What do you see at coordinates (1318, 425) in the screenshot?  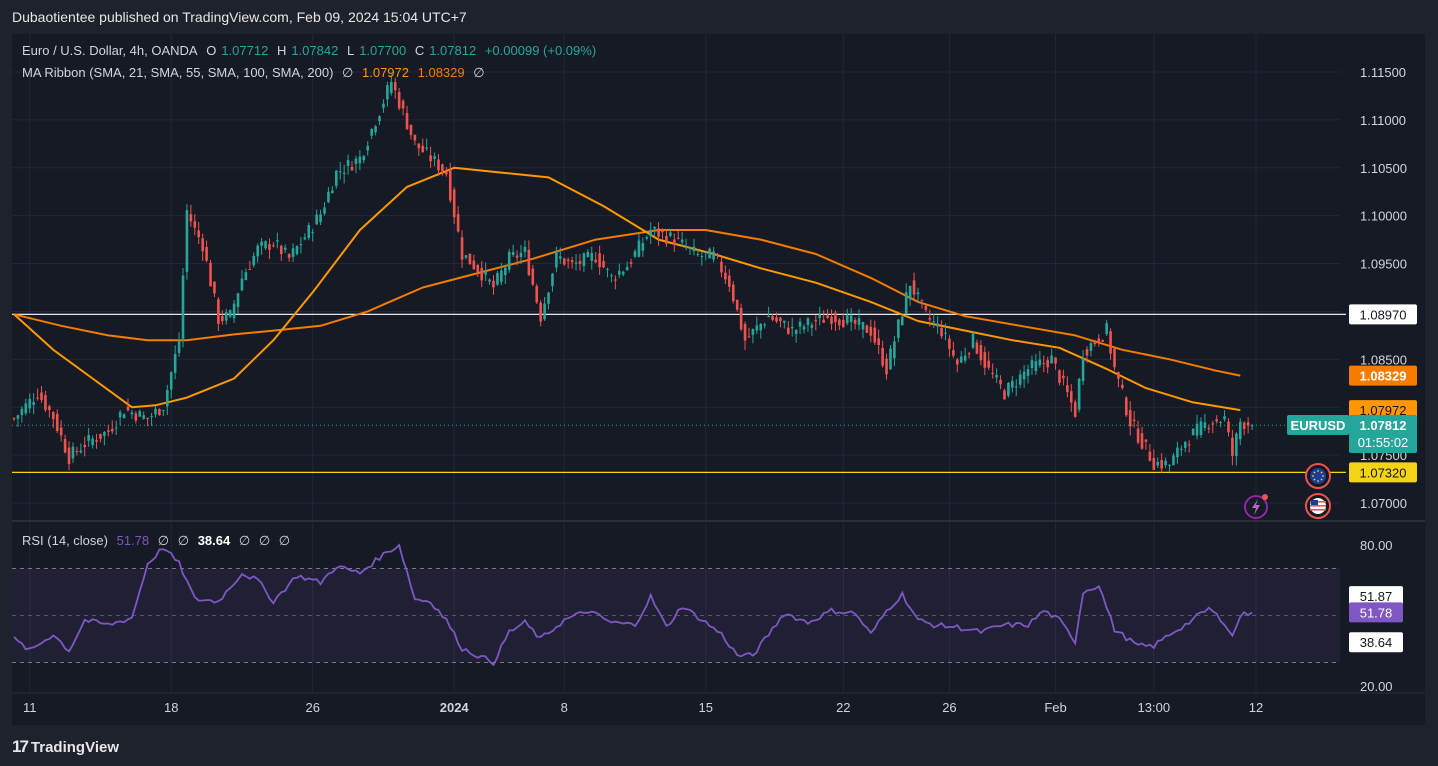 I see `symbol-tag-text: EURUSD` at bounding box center [1318, 425].